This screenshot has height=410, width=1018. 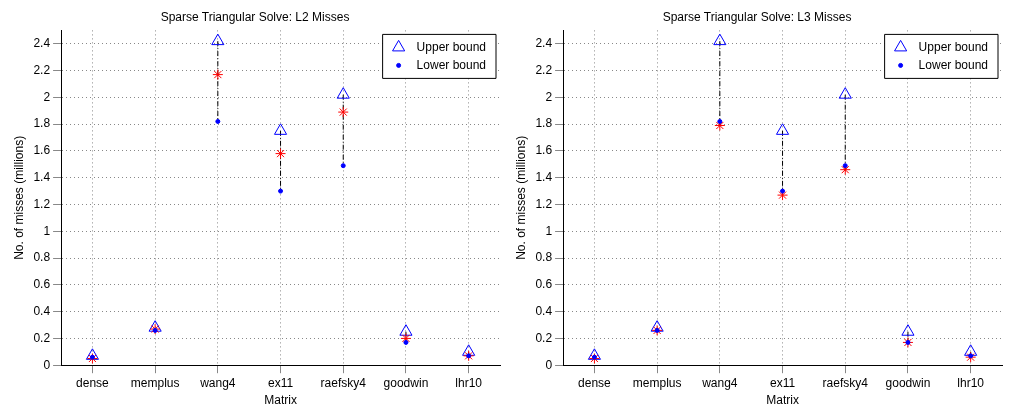 What do you see at coordinates (255, 16) in the screenshot?
I see `chart-title: Sparse Triangular Solve: L2 Misses` at bounding box center [255, 16].